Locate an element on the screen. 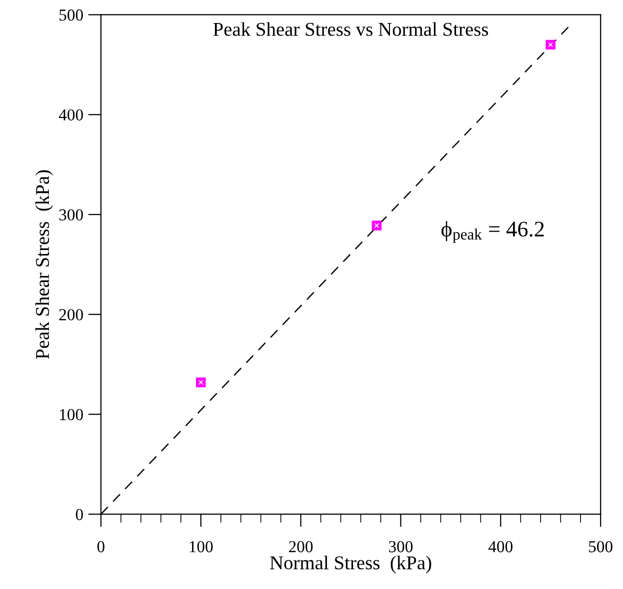 This screenshot has height=589, width=623. y-tick-label: 300 is located at coordinates (71, 214).